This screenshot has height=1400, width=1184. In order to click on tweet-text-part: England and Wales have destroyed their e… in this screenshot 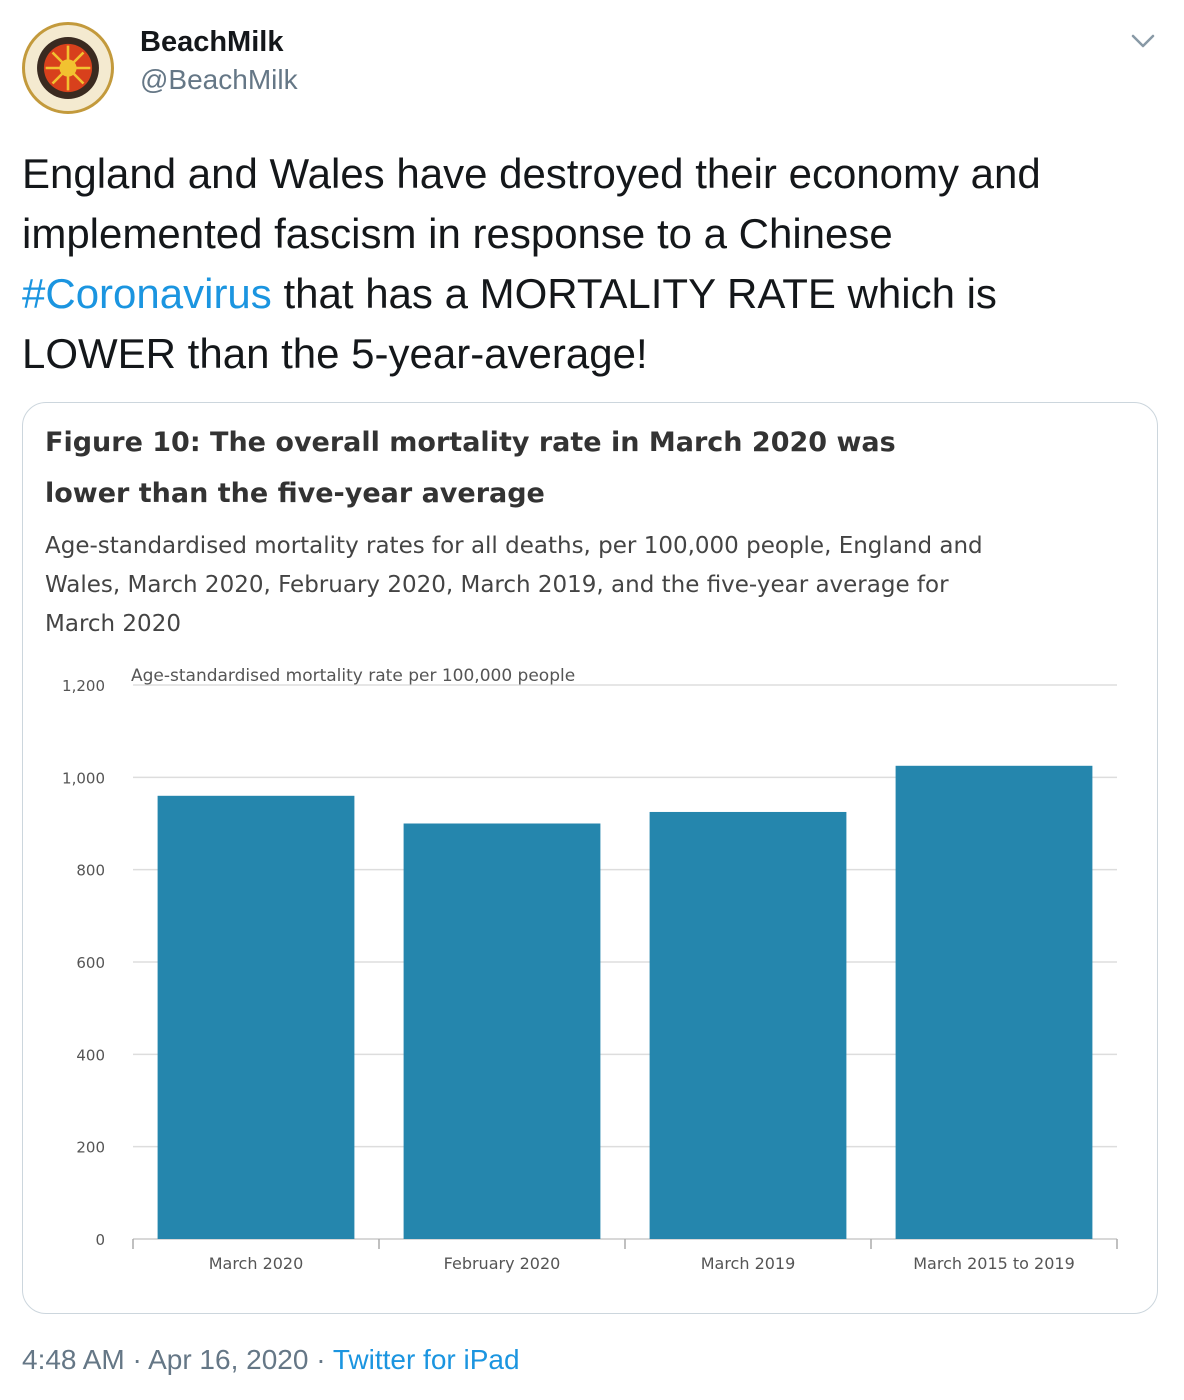, I will do `click(531, 203)`.